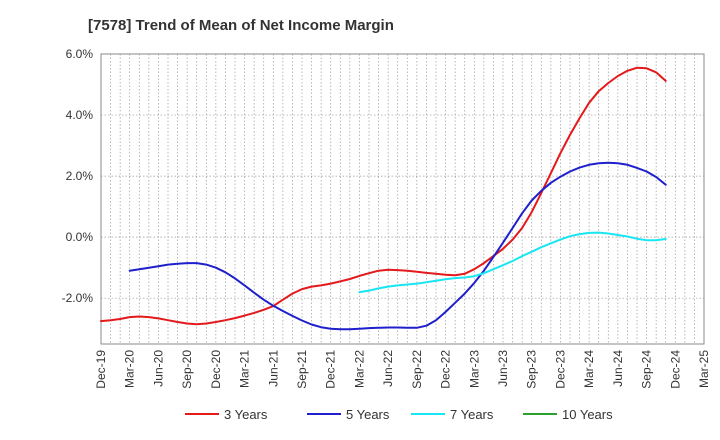  I want to click on x-tick-label: Mar-21, so click(245, 369).